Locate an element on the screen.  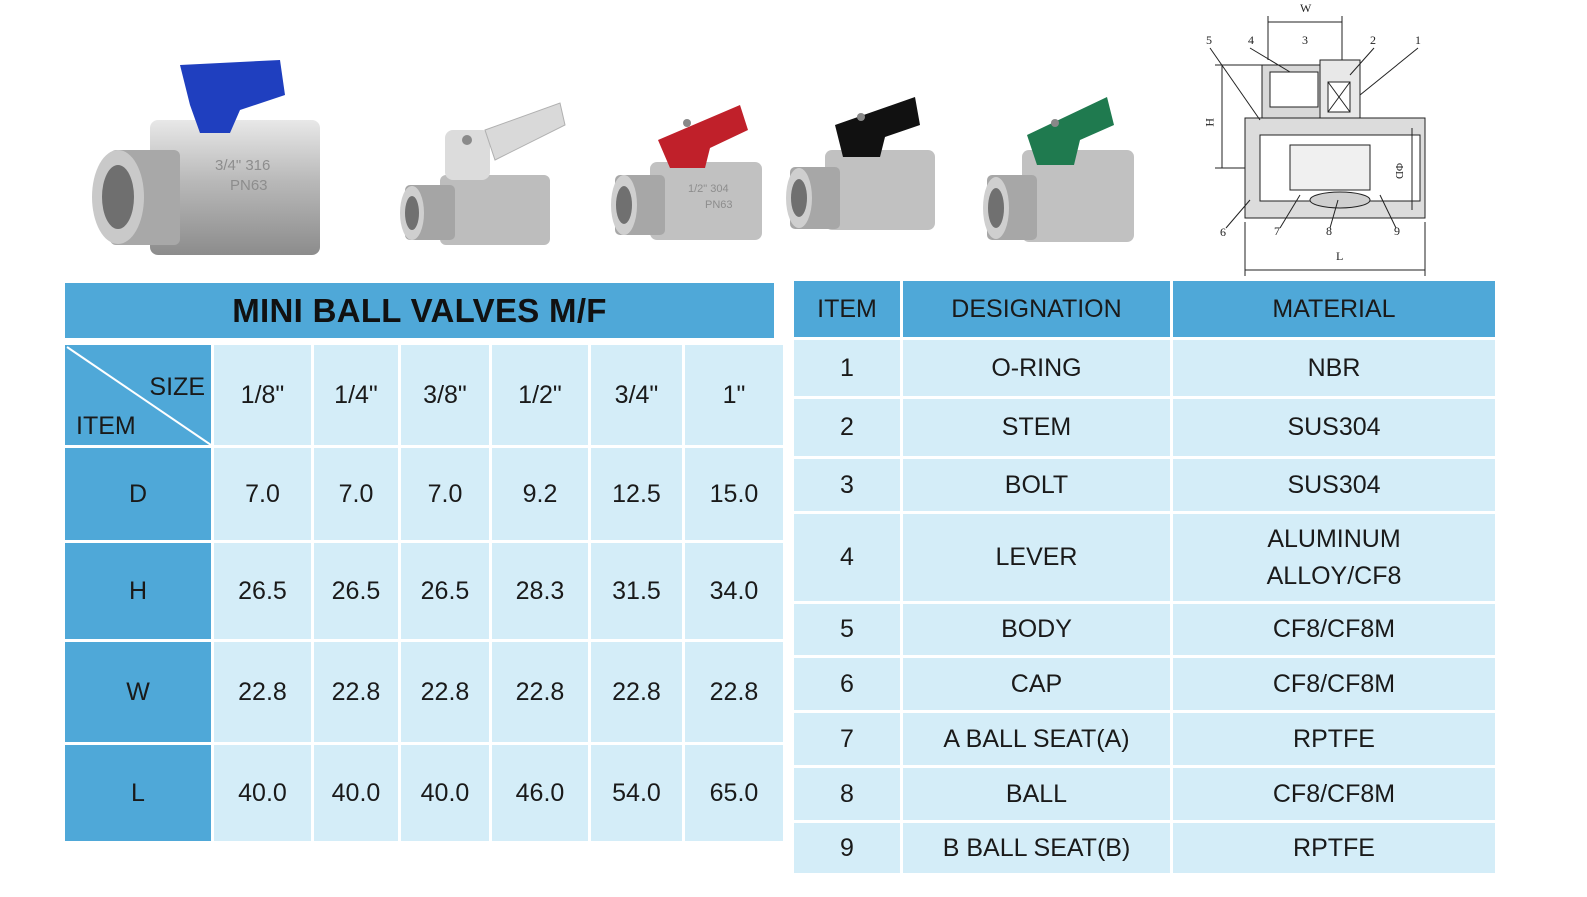
header-item: ITEM is located at coordinates (847, 309).